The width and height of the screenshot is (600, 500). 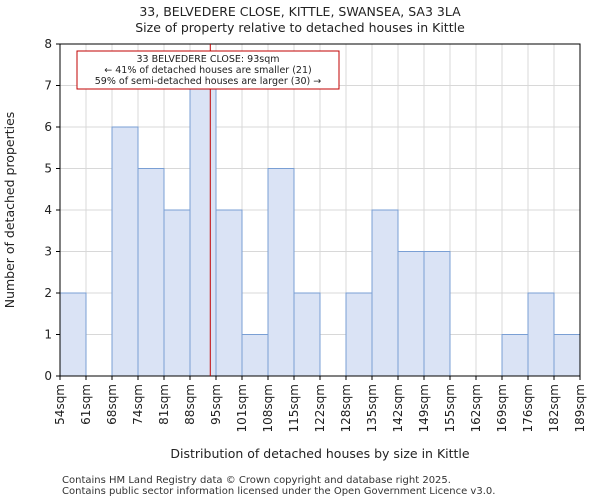 What do you see at coordinates (86, 404) in the screenshot?
I see `x-tick-label: 61sqm` at bounding box center [86, 404].